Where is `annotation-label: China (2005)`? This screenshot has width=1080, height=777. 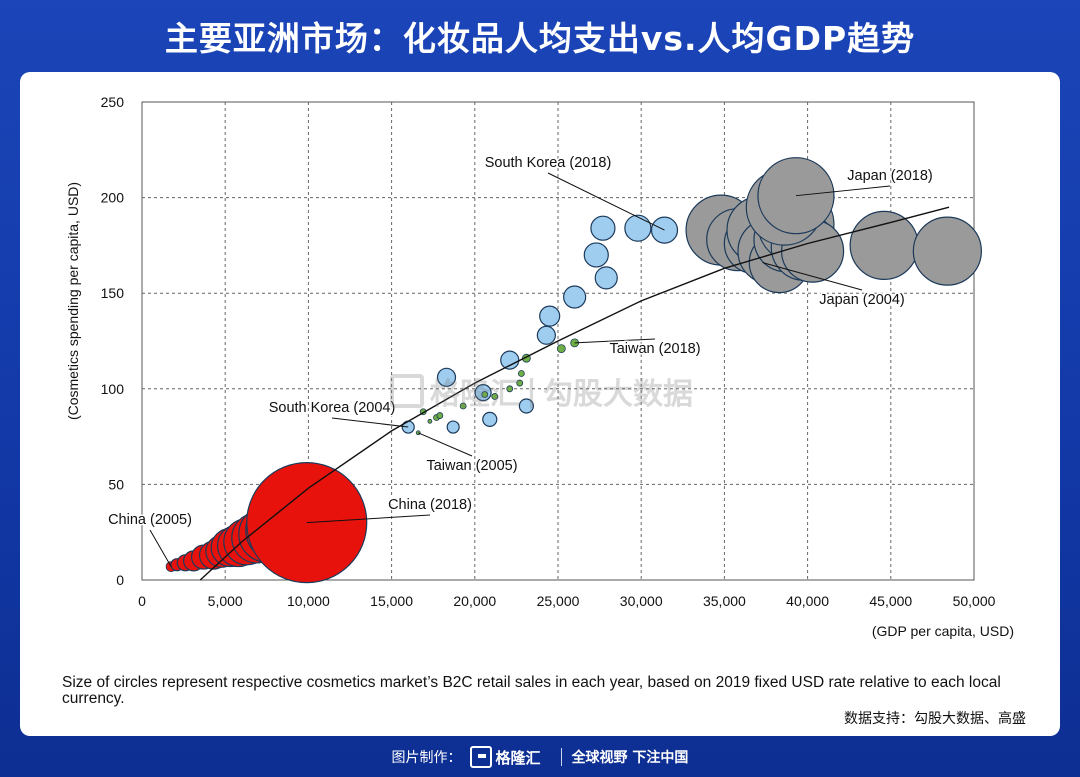
annotation-label: China (2005) is located at coordinates (150, 520).